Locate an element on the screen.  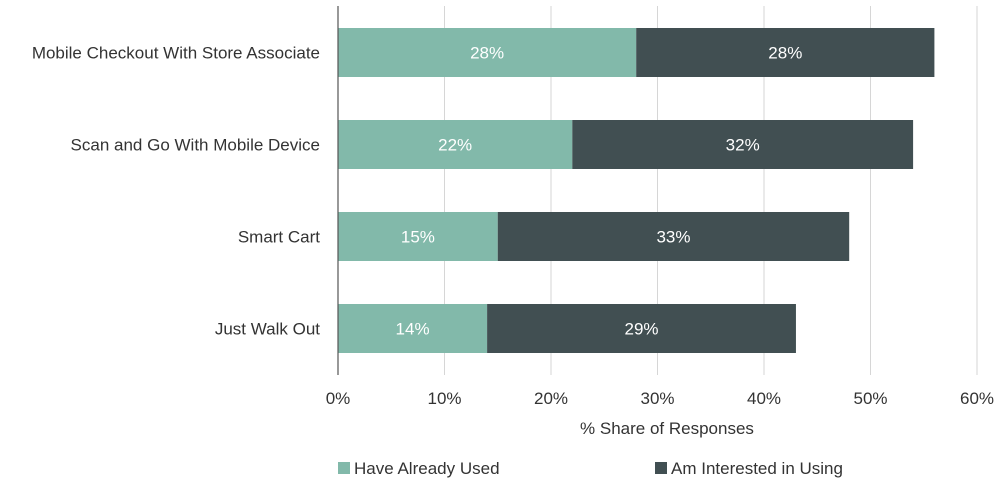
legend: Have Already Used Am Interested in Using is located at coordinates (590, 468).